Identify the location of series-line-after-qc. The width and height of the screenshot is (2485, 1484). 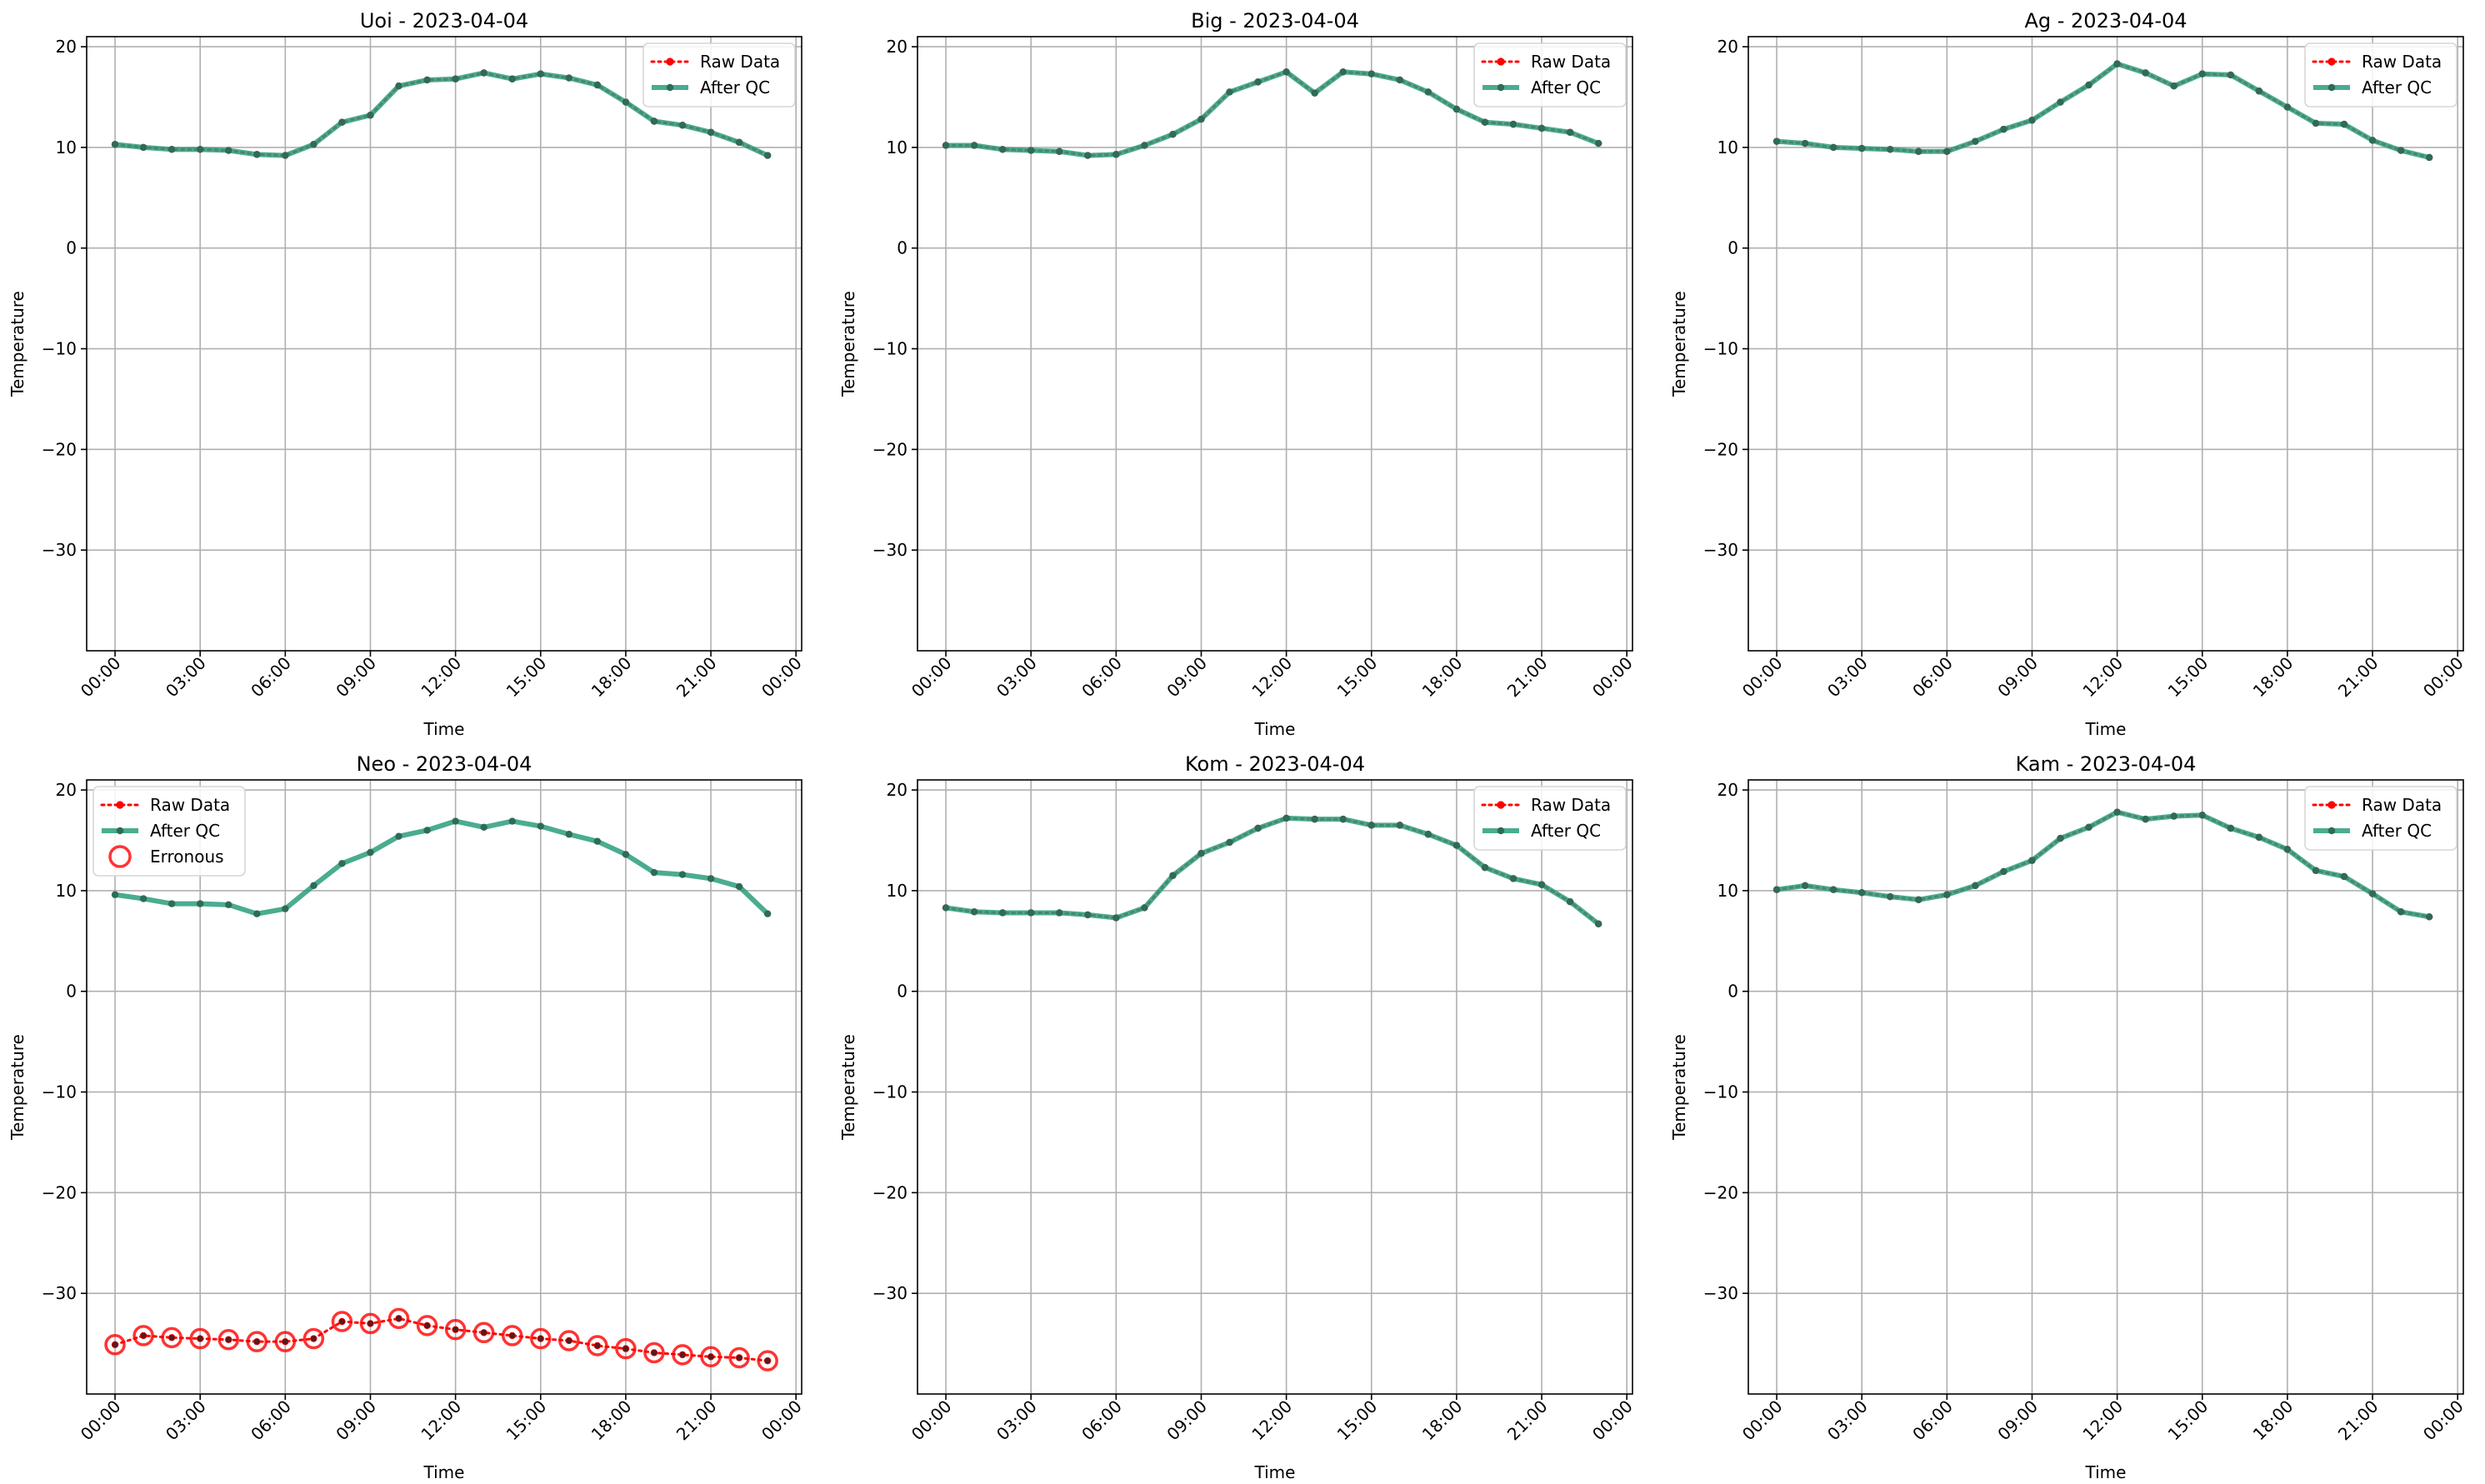
(2103, 864).